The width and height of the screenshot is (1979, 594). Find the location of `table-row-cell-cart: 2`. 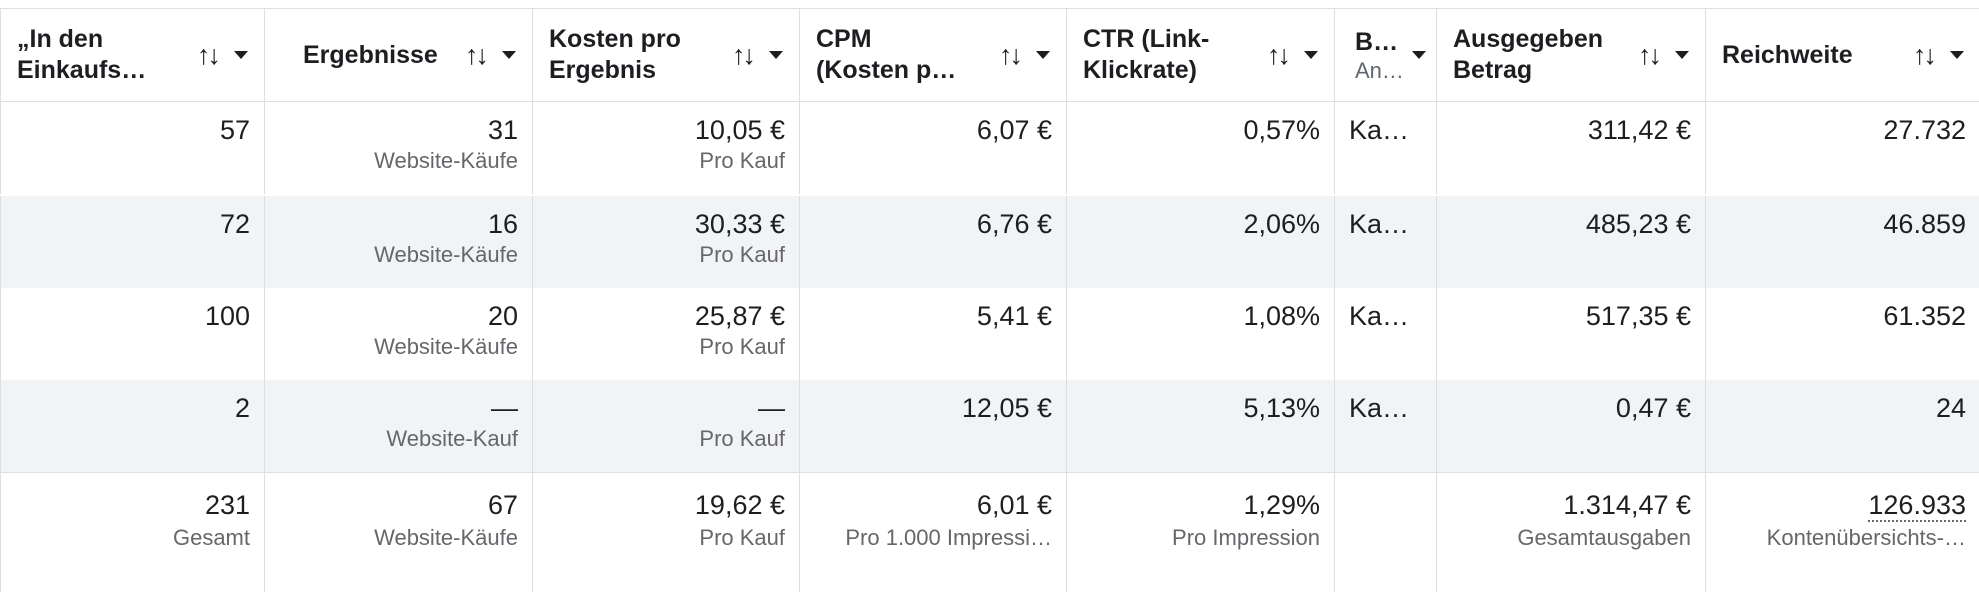

table-row-cell-cart: 2 is located at coordinates (133, 426).